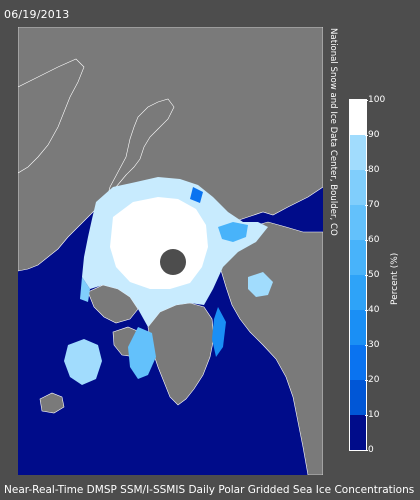  Describe the element at coordinates (51, 116) in the screenshot. I see `land-scandinavia` at that location.